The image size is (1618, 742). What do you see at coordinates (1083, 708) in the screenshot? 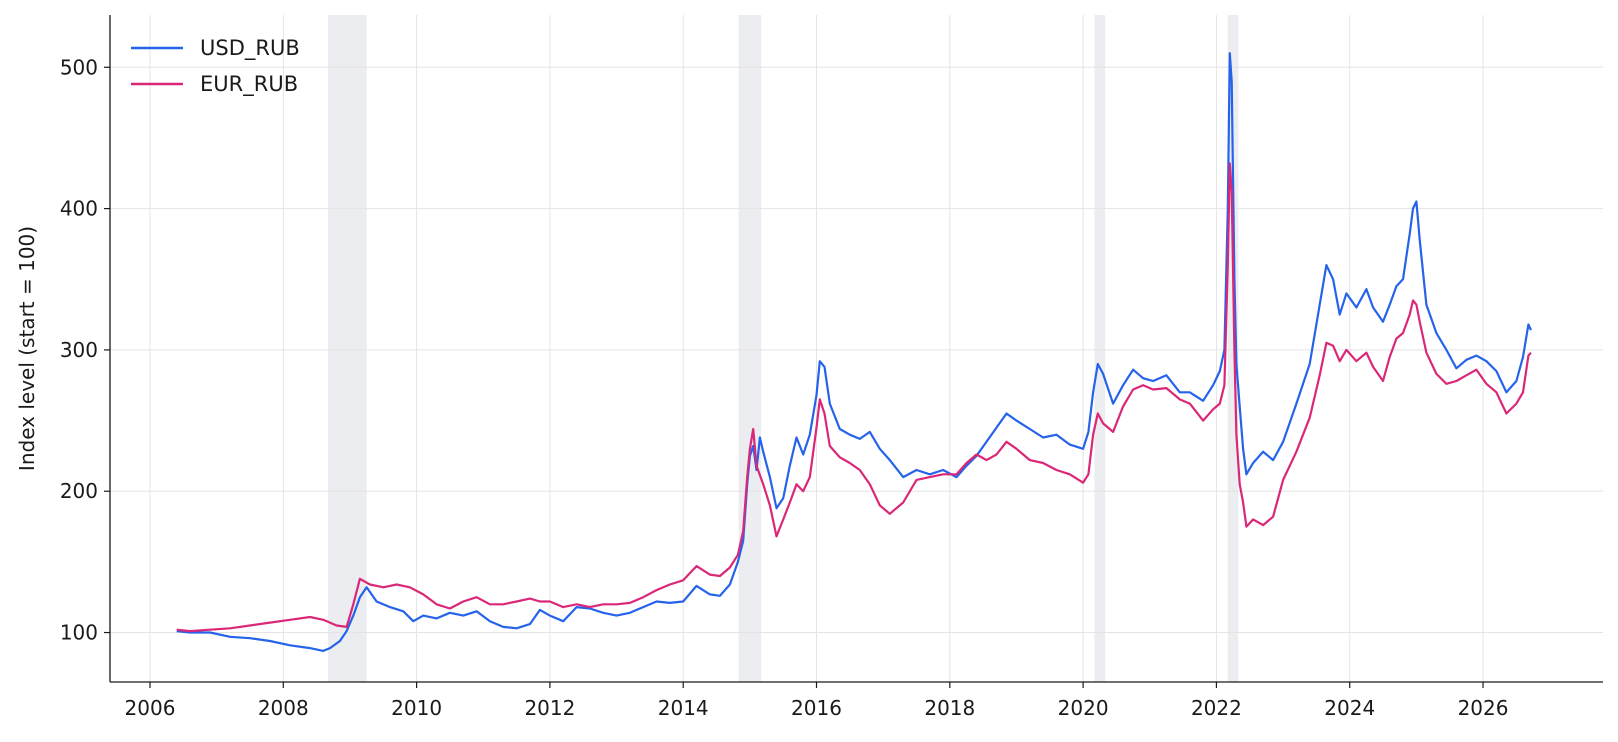
I see `x-tick-label: 2020` at bounding box center [1083, 708].